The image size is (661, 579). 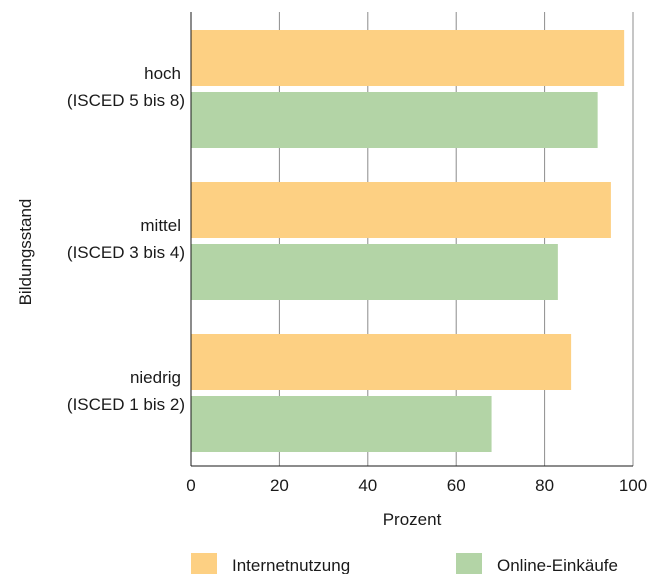 What do you see at coordinates (279, 485) in the screenshot?
I see `x-tick-label: 20` at bounding box center [279, 485].